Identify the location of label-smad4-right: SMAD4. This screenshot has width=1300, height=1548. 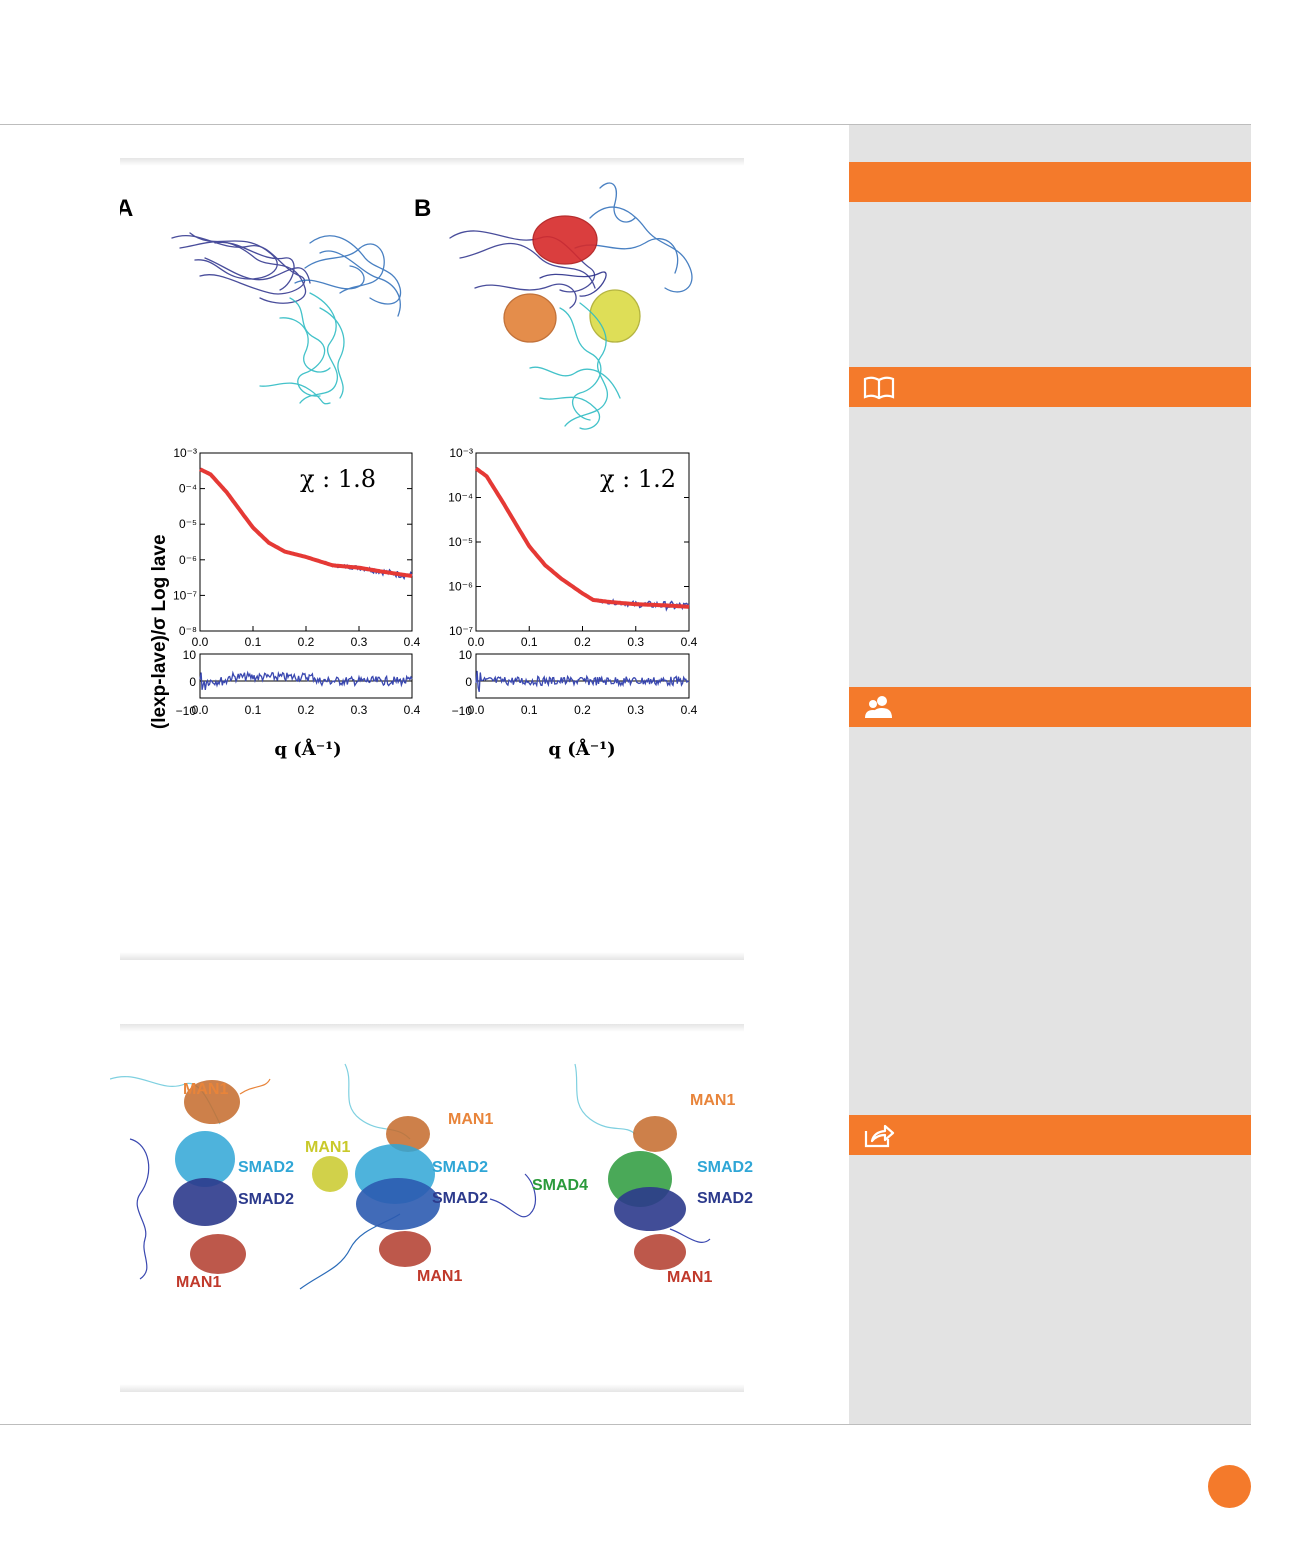
(560, 1185).